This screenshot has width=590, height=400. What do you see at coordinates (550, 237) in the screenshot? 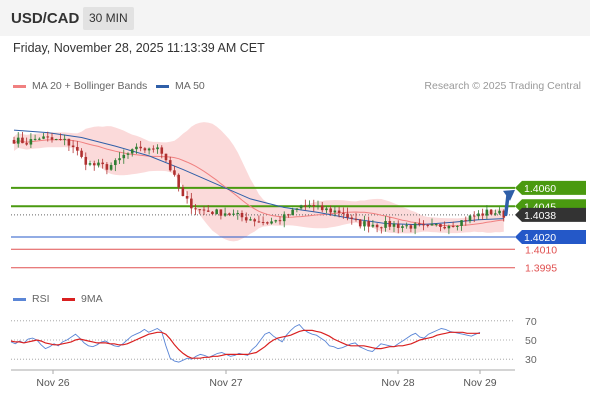
I see `level-tag-blue` at bounding box center [550, 237].